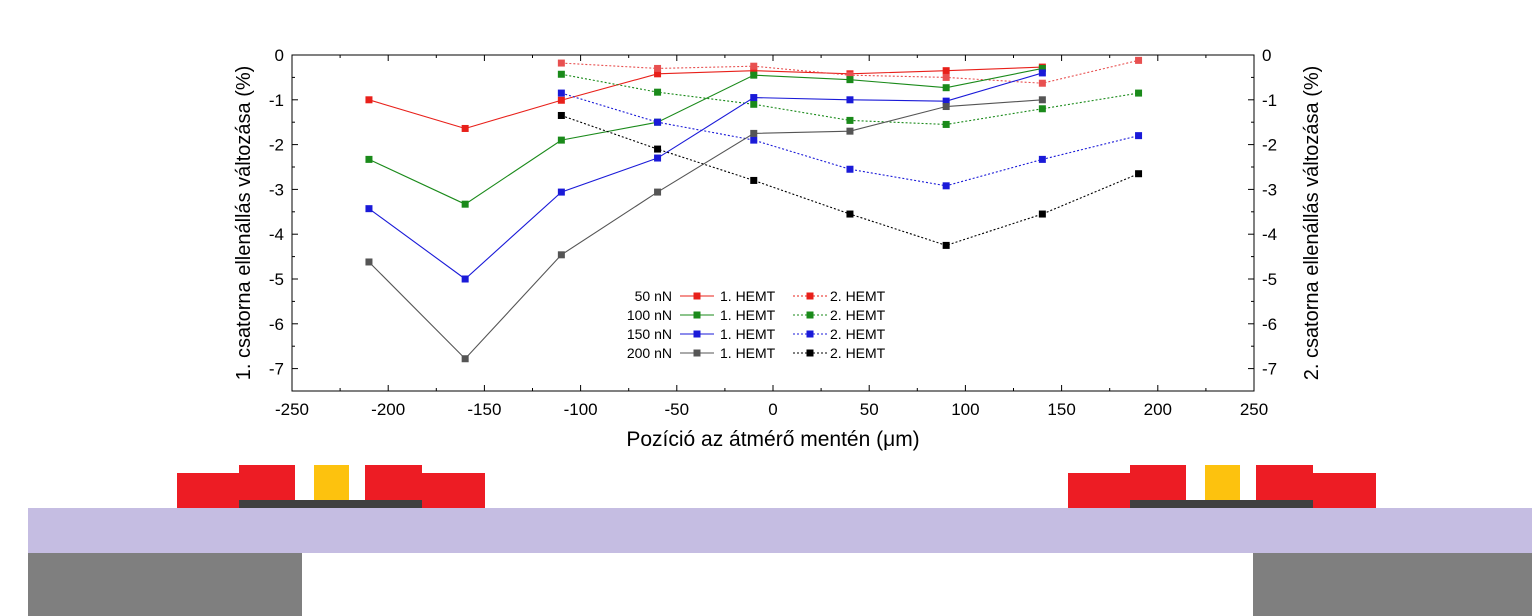 The height and width of the screenshot is (616, 1532). I want to click on x-tick-label: 0, so click(772, 409).